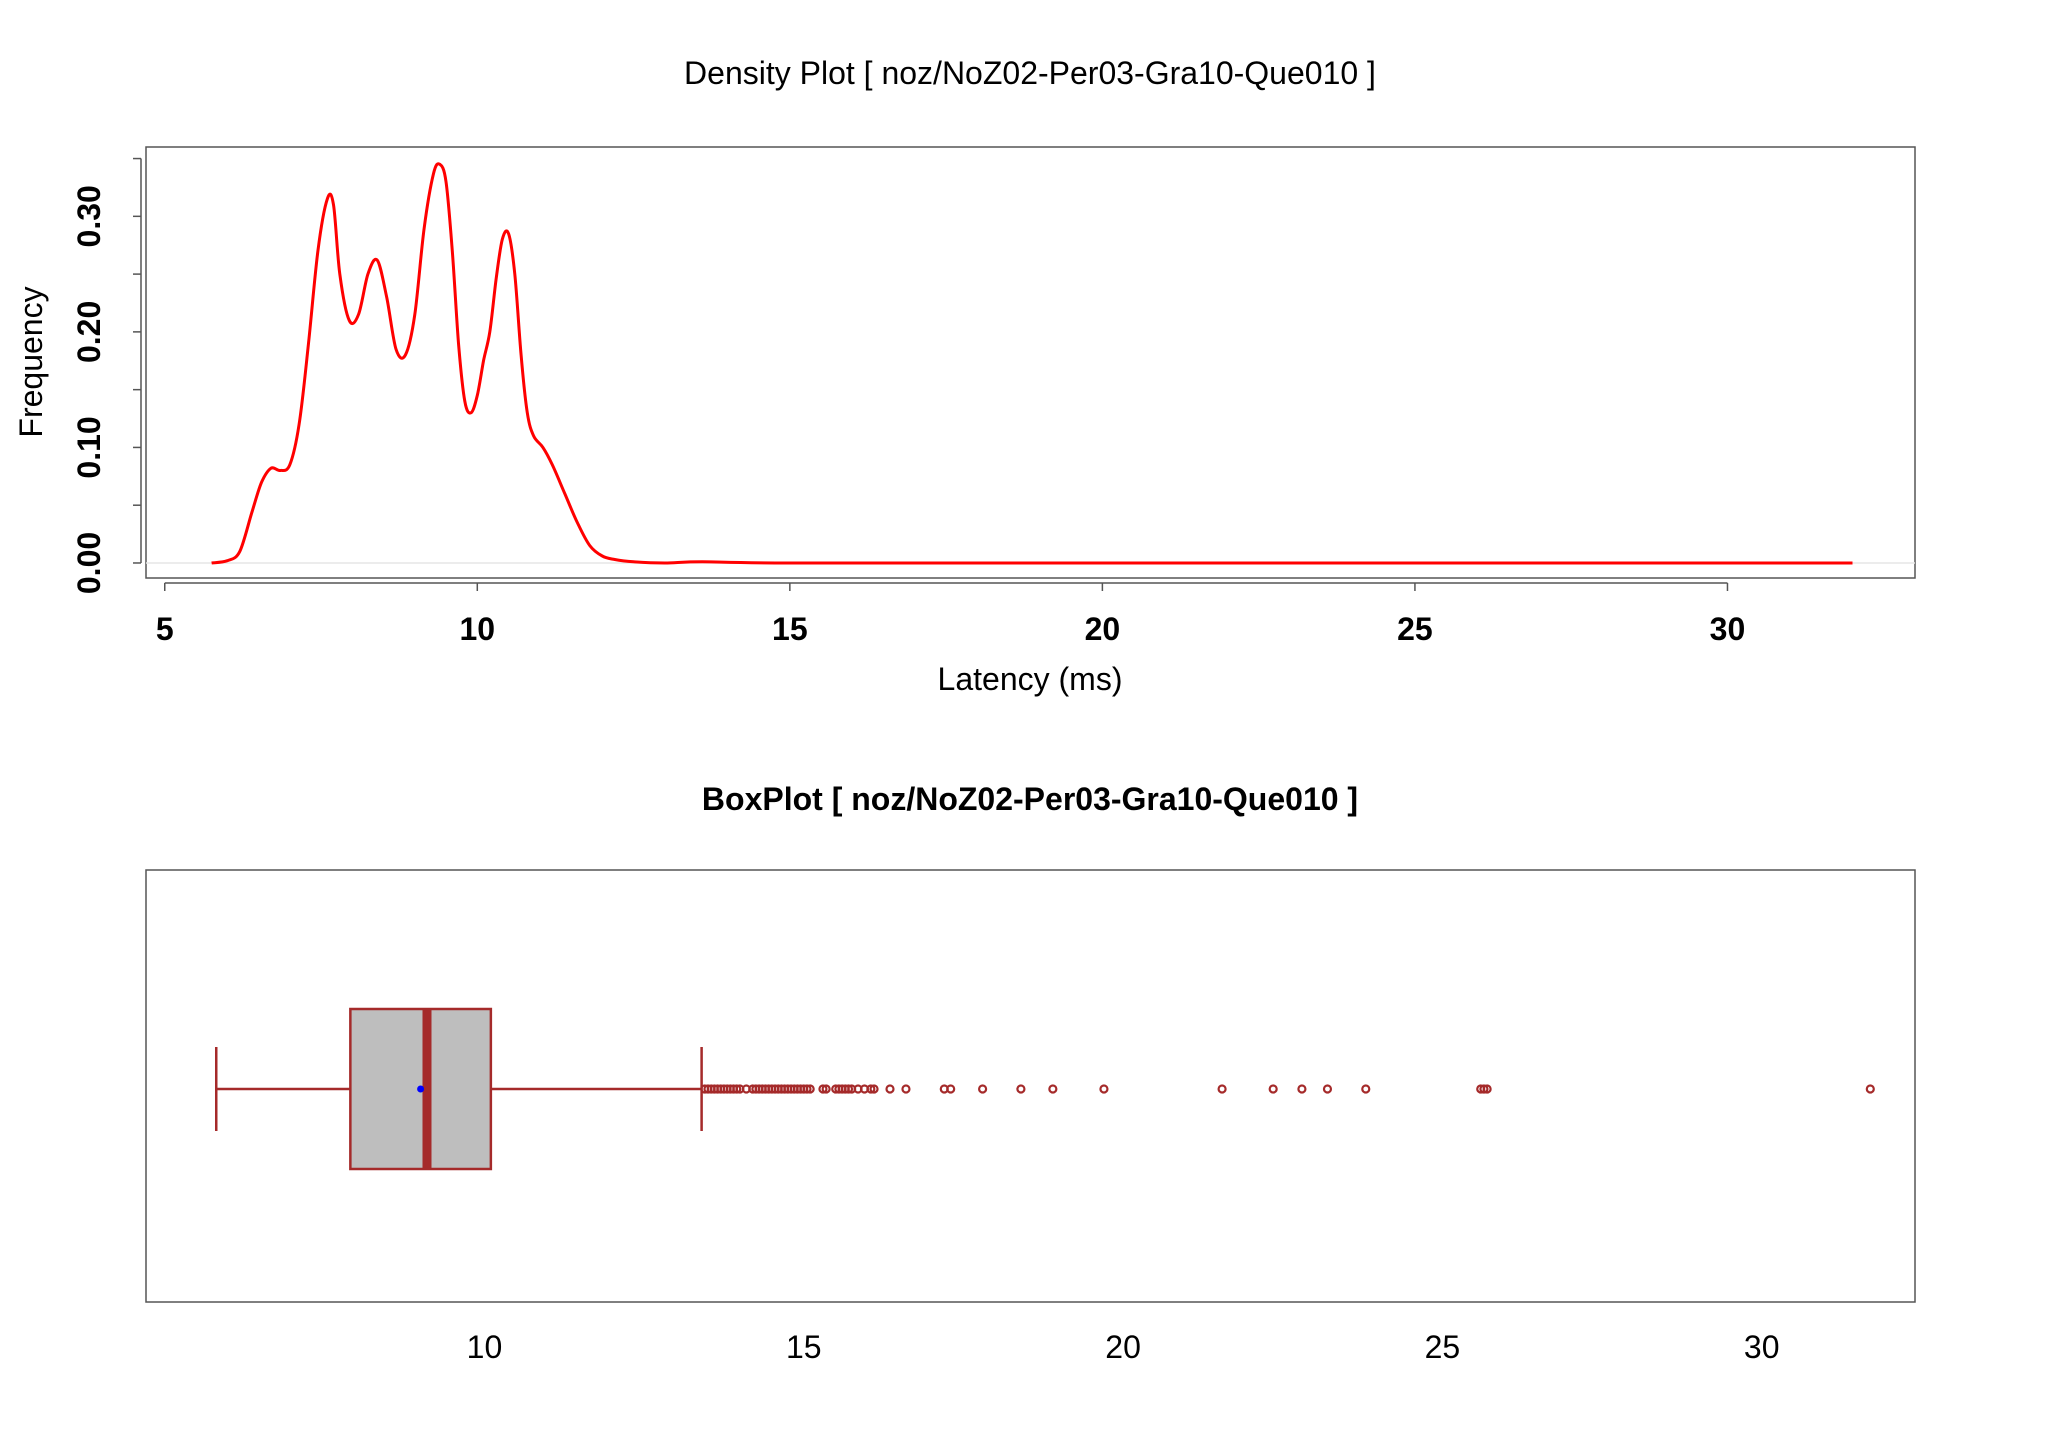  I want to click on density-x-tick-label: 20, so click(1103, 629).